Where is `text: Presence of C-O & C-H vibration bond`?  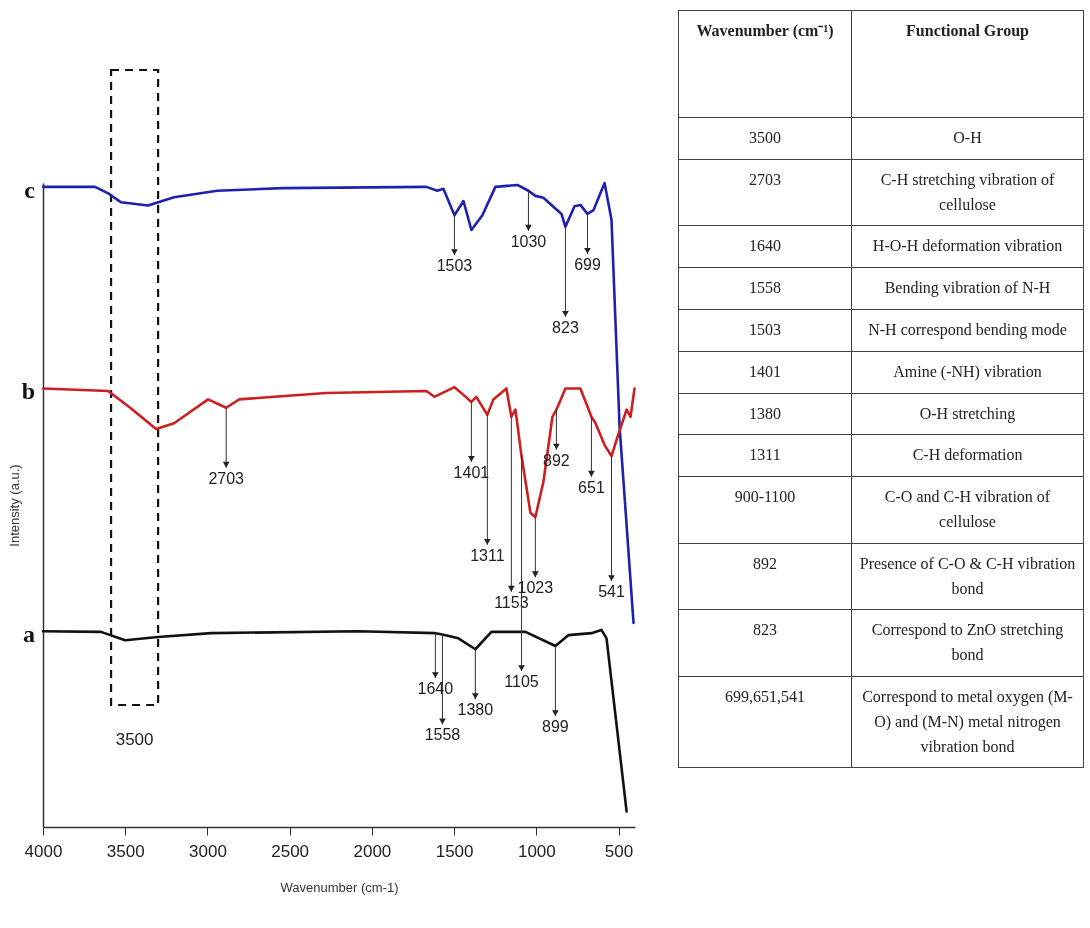
text: Presence of C-O & C-H vibration bond is located at coordinates (967, 576).